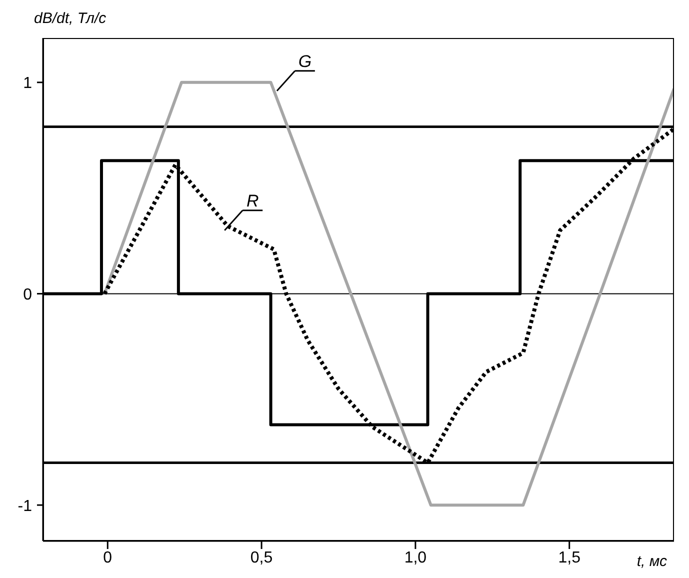  I want to click on x-axis-title: t, мс, so click(651, 561).